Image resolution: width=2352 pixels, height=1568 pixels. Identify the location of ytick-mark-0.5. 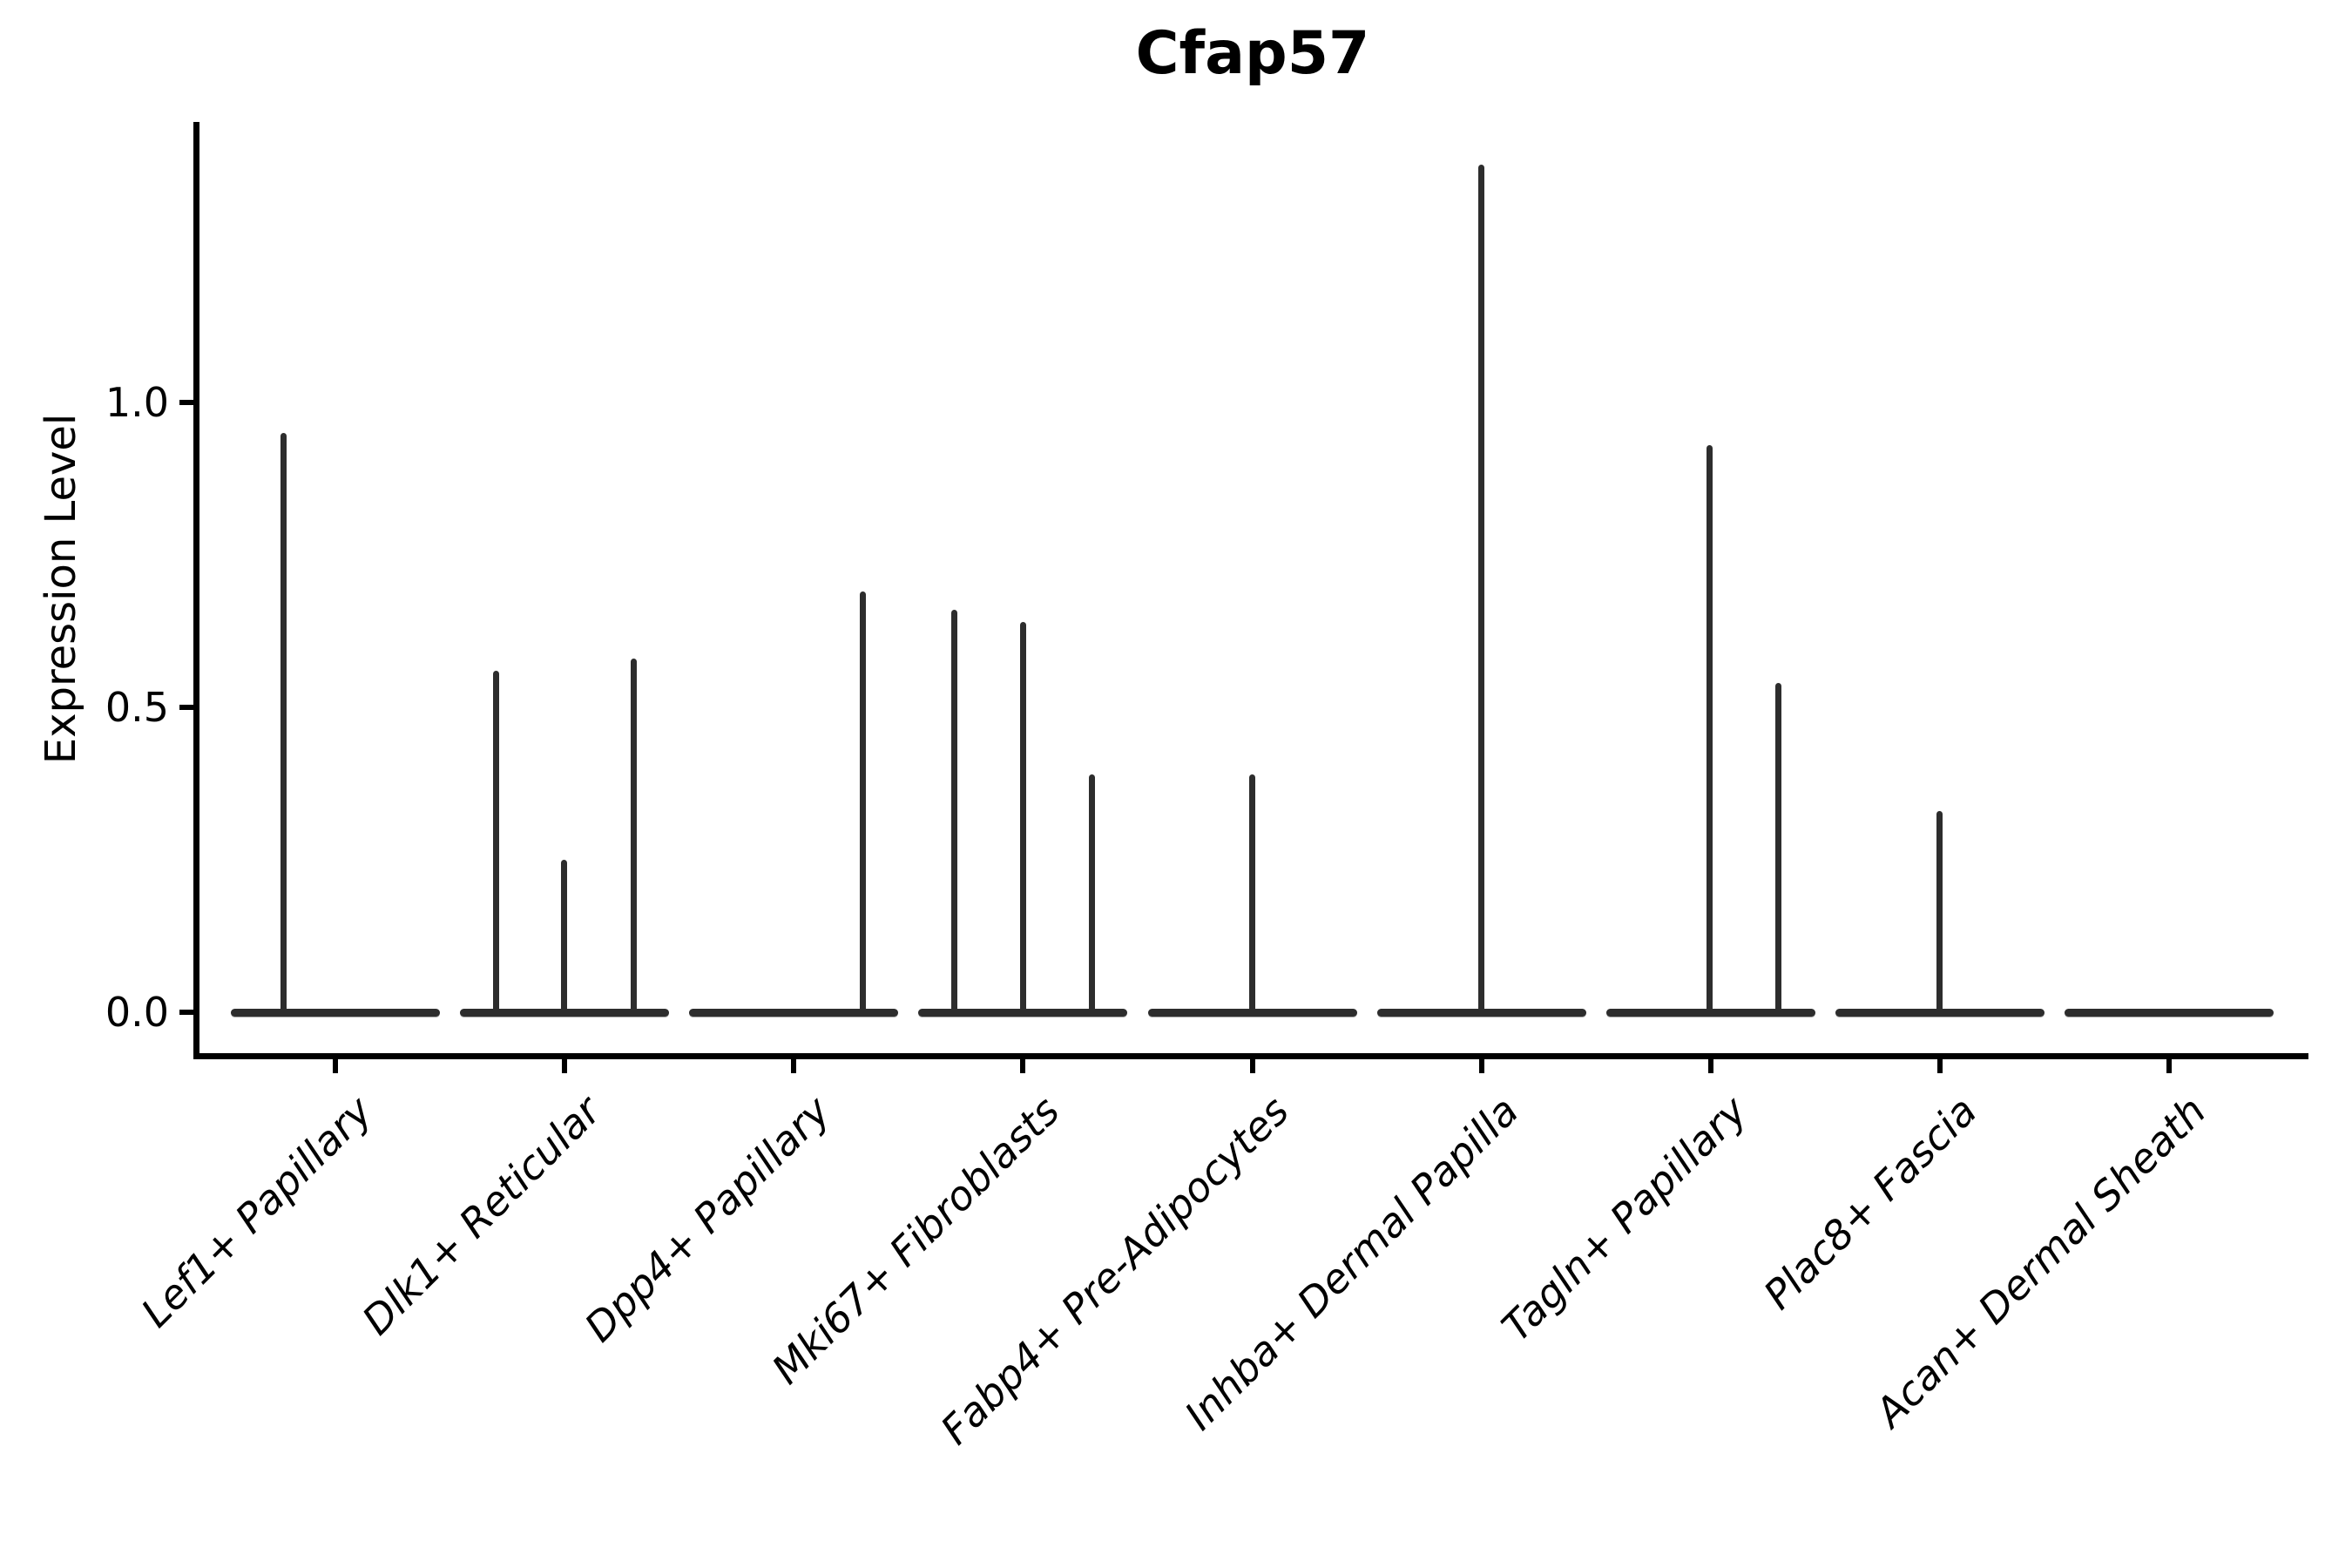
(186, 707).